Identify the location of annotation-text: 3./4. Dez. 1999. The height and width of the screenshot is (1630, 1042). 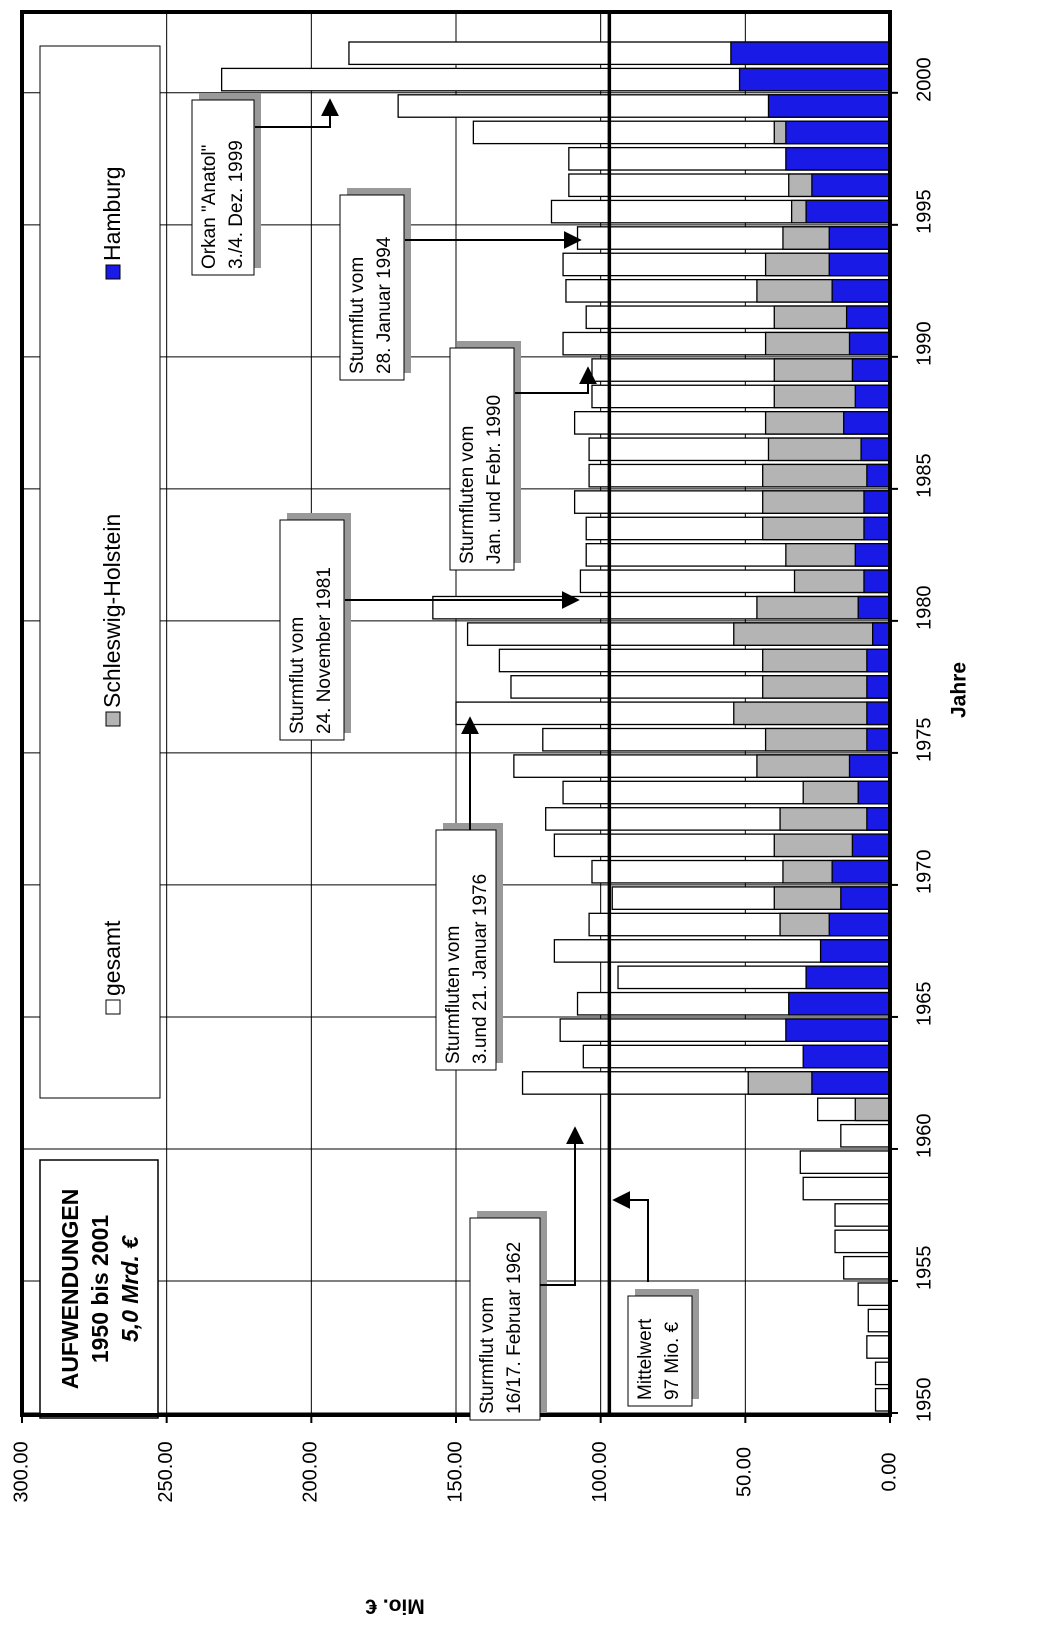
(236, 204).